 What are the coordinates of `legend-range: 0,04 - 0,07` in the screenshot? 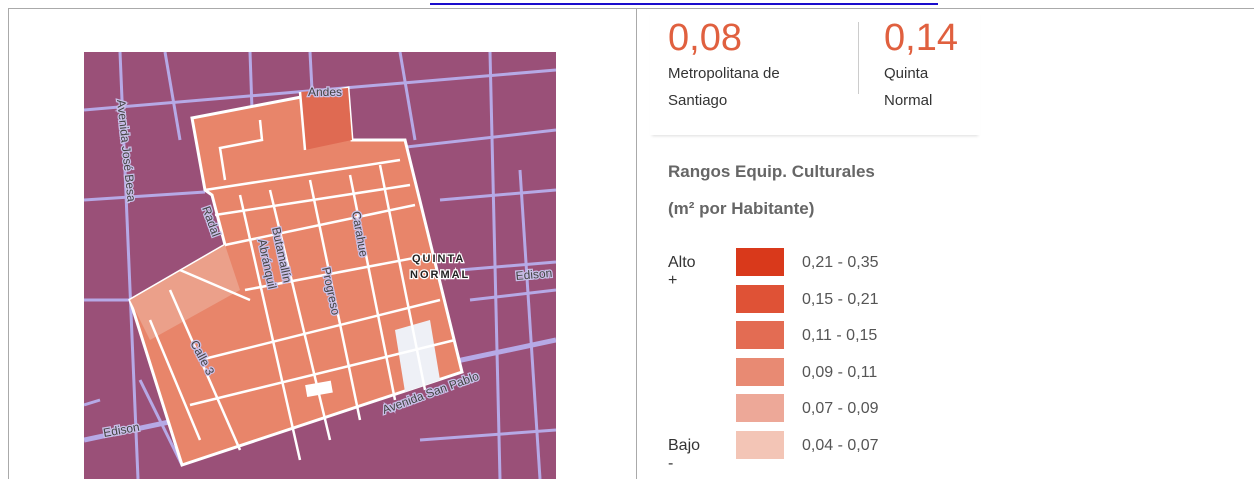 It's located at (840, 445).